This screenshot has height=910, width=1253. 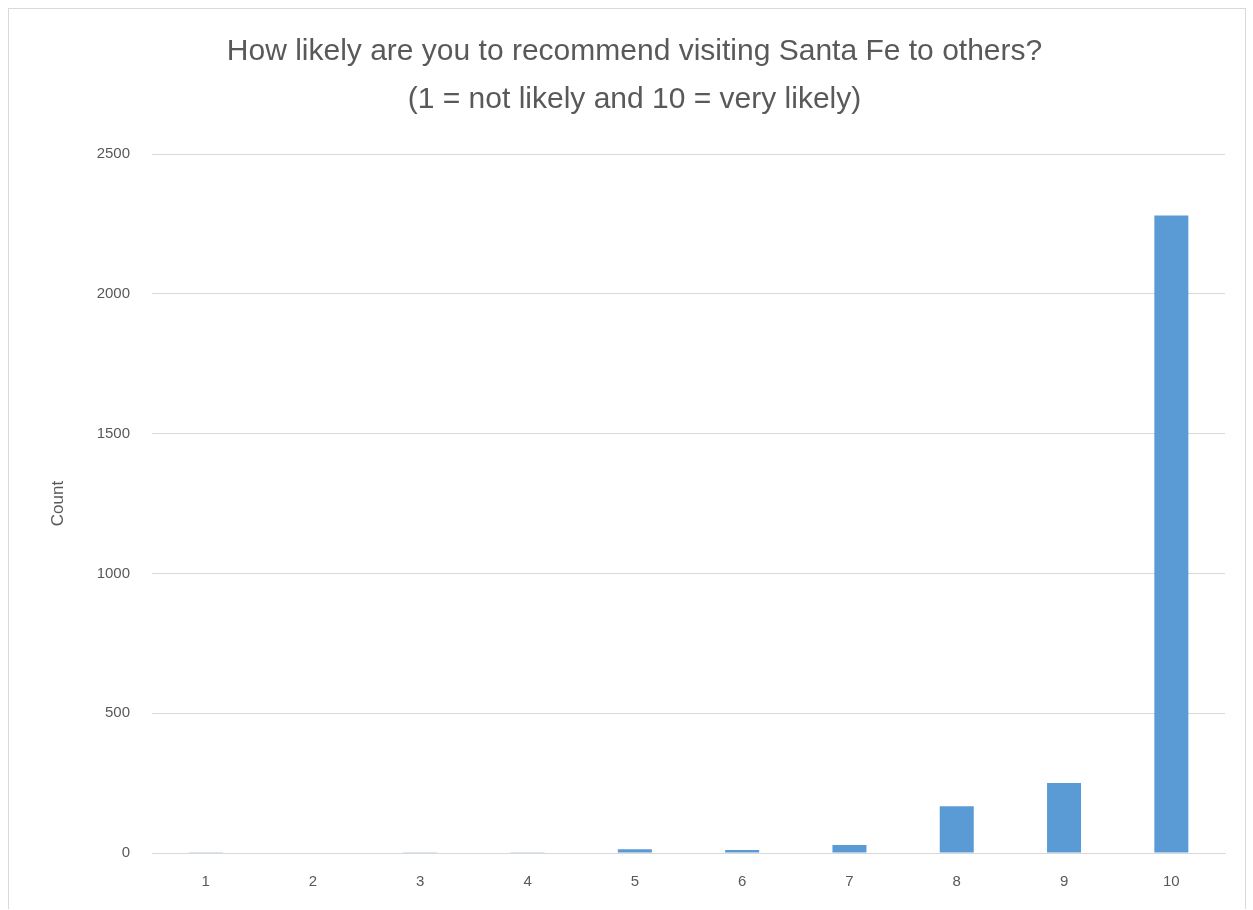 What do you see at coordinates (57, 503) in the screenshot?
I see `y-axis-title: Count` at bounding box center [57, 503].